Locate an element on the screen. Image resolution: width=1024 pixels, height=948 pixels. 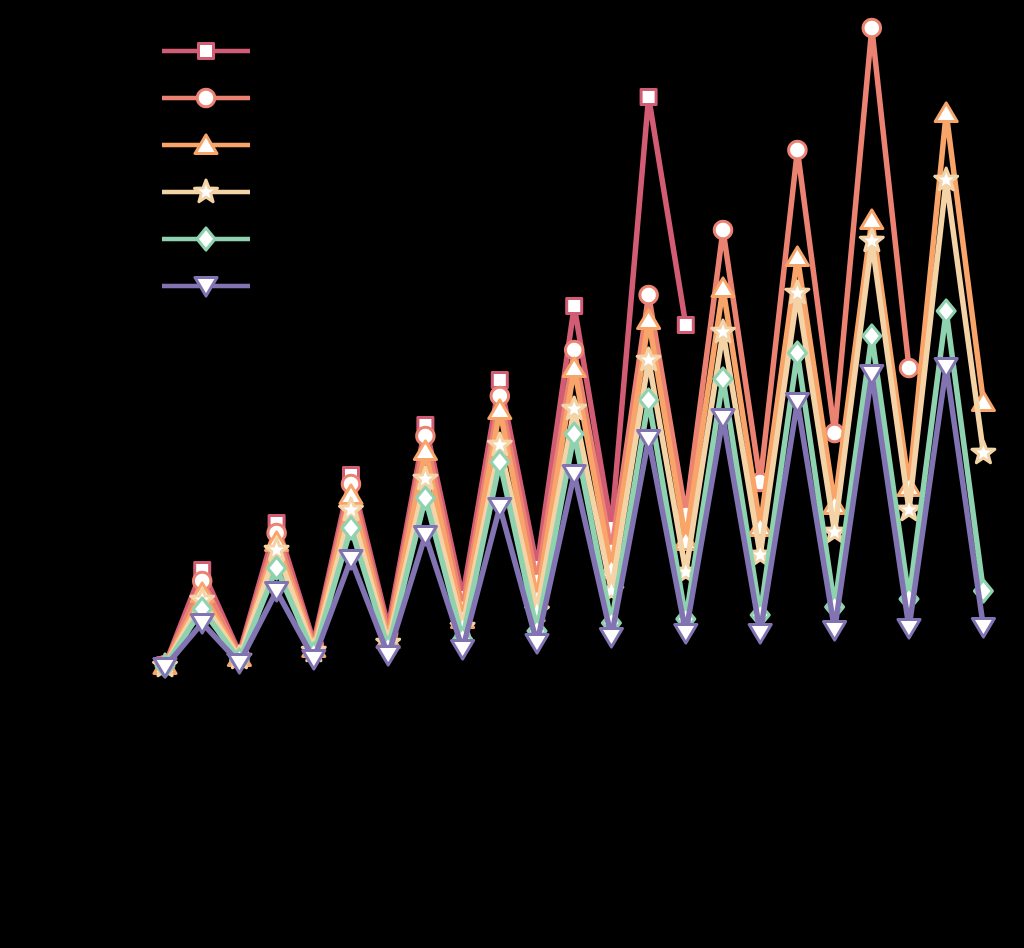
legend is located at coordinates (206, 170).